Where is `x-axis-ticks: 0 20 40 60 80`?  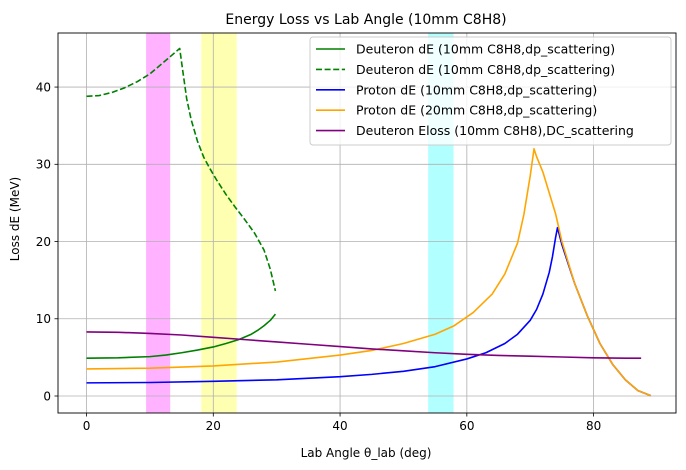 x-axis-ticks: 0 20 40 60 80 is located at coordinates (342, 423).